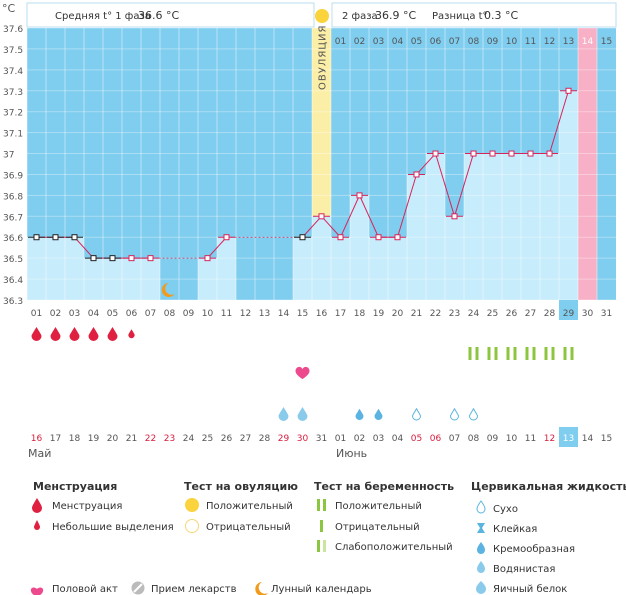  What do you see at coordinates (378, 42) in the screenshot?
I see `phase2-day-label: 03` at bounding box center [378, 42].